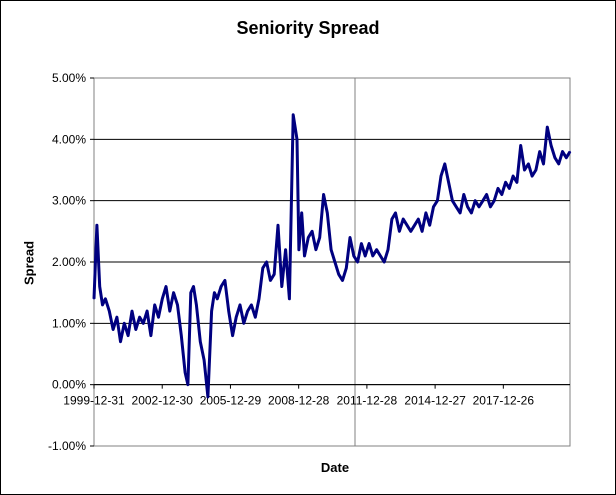 The height and width of the screenshot is (495, 616). What do you see at coordinates (504, 401) in the screenshot?
I see `x-tick-label: 2017-12-26` at bounding box center [504, 401].